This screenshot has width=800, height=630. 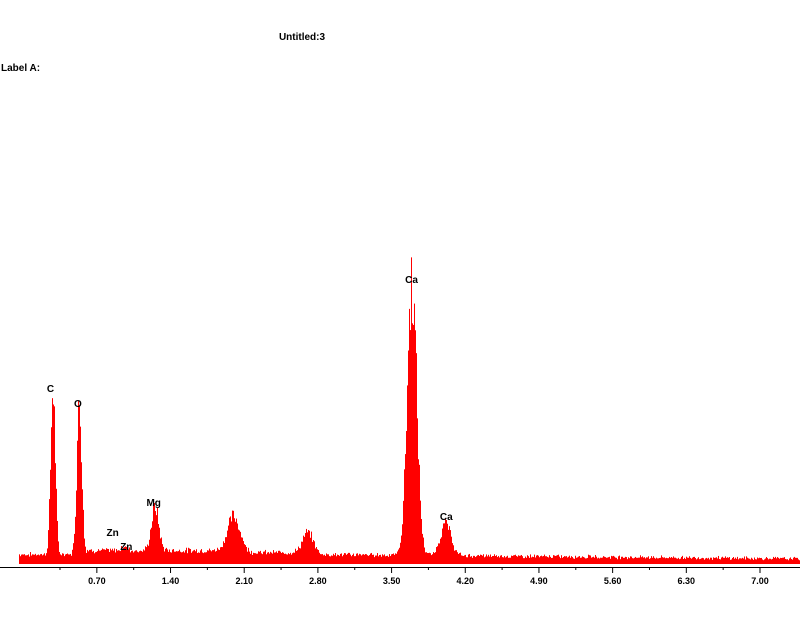 I want to click on x-tick-label: 6.30, so click(x=687, y=581).